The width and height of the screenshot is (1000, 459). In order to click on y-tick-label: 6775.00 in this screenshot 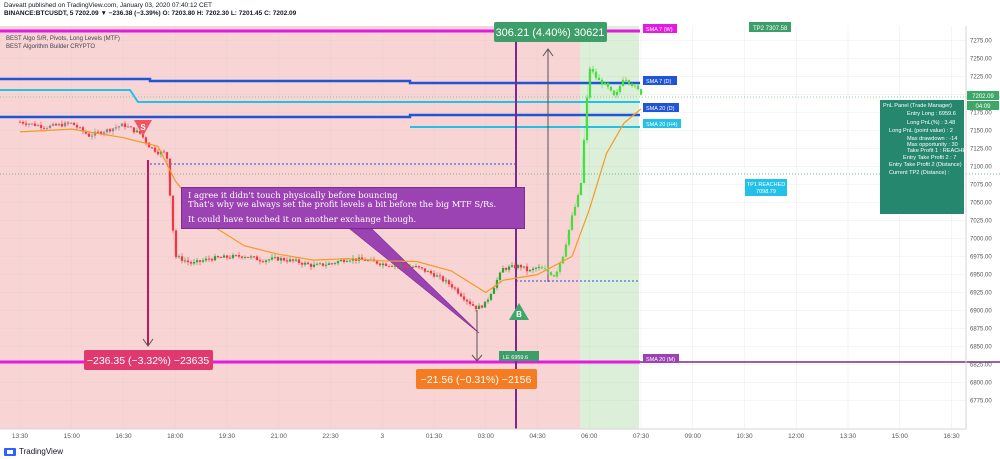, I will do `click(981, 402)`.